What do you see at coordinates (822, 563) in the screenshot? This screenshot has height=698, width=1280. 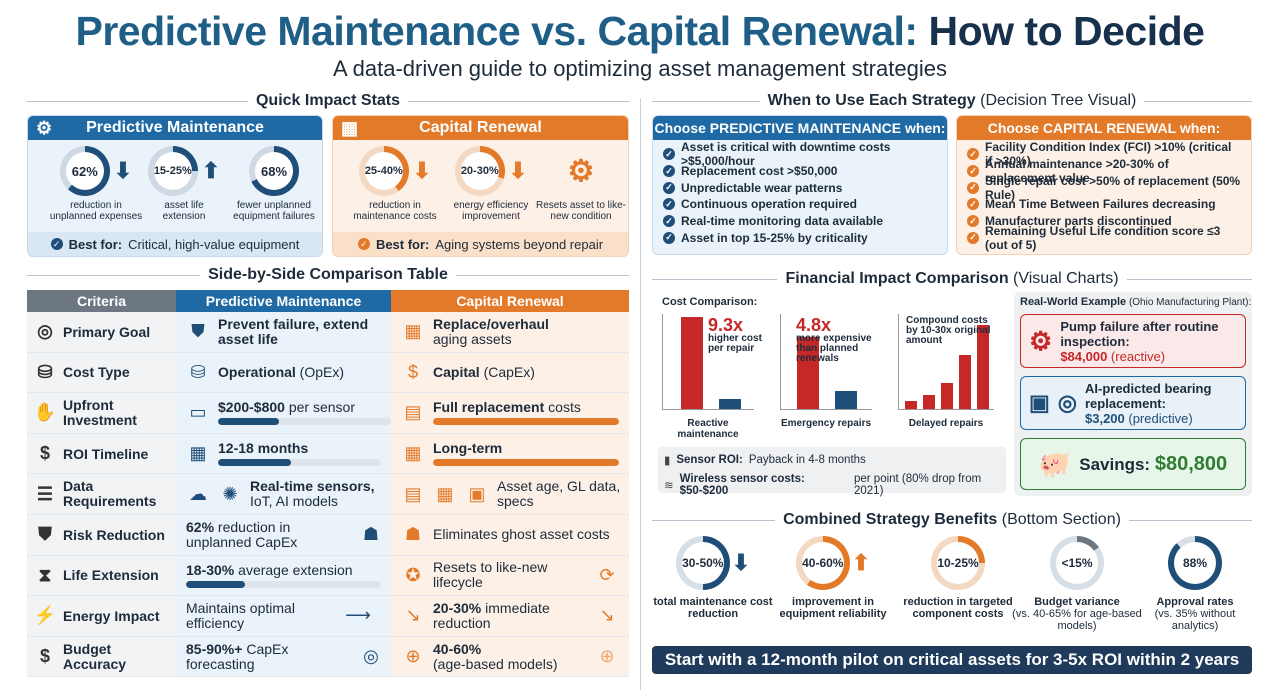 I see `progress-ring: 40-60%` at bounding box center [822, 563].